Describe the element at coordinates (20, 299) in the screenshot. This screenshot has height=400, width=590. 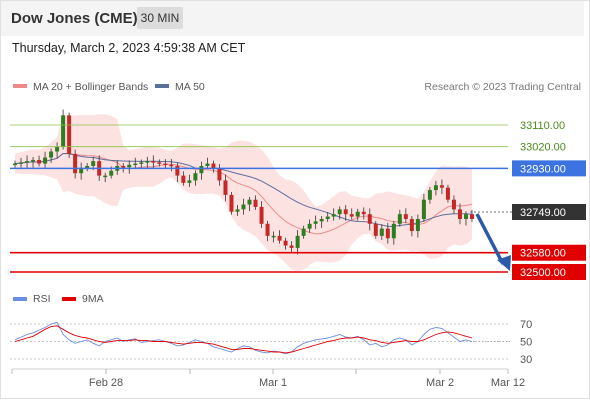
I see `rsi-legend-swatch` at that location.